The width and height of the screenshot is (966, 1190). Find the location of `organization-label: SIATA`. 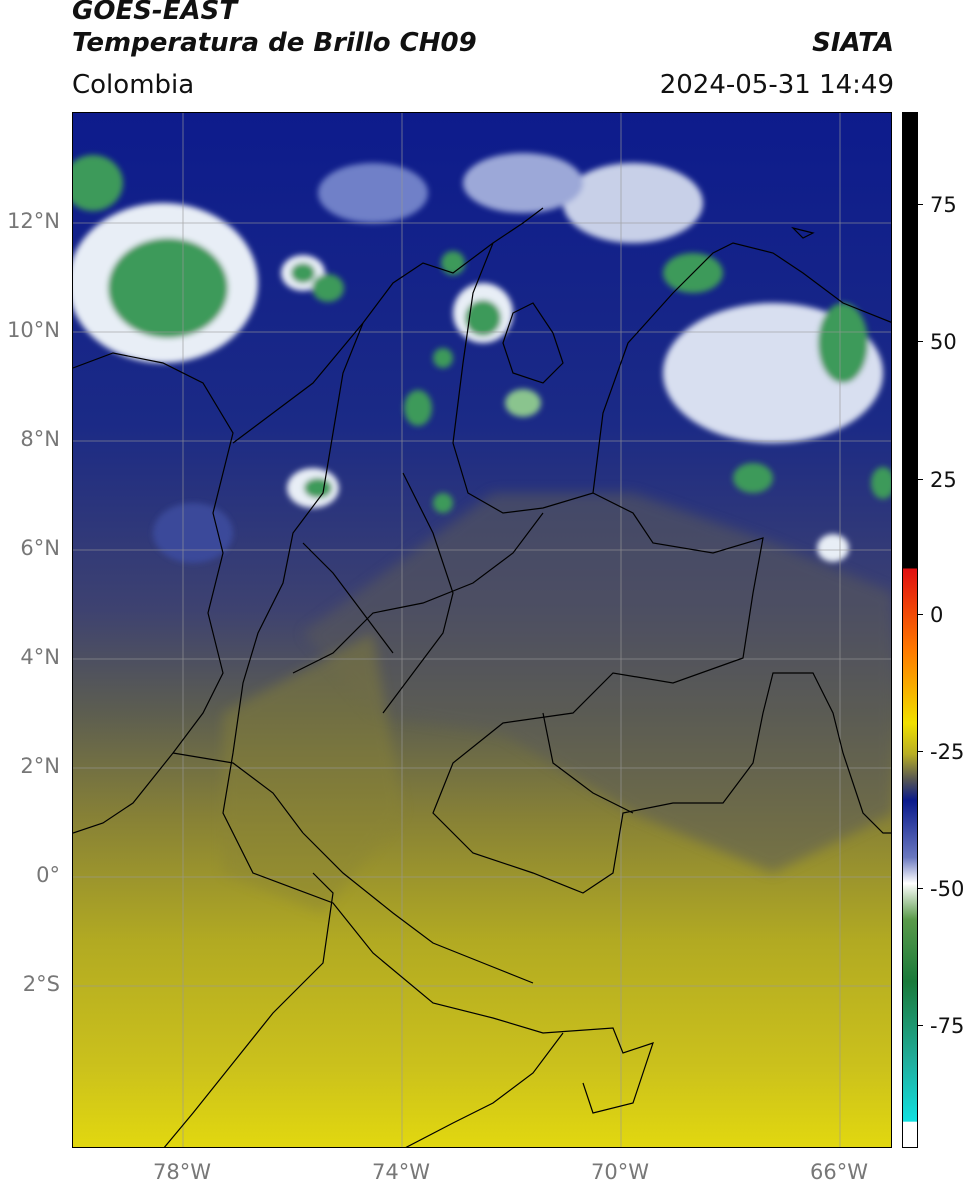

organization-label: SIATA is located at coordinates (853, 43).